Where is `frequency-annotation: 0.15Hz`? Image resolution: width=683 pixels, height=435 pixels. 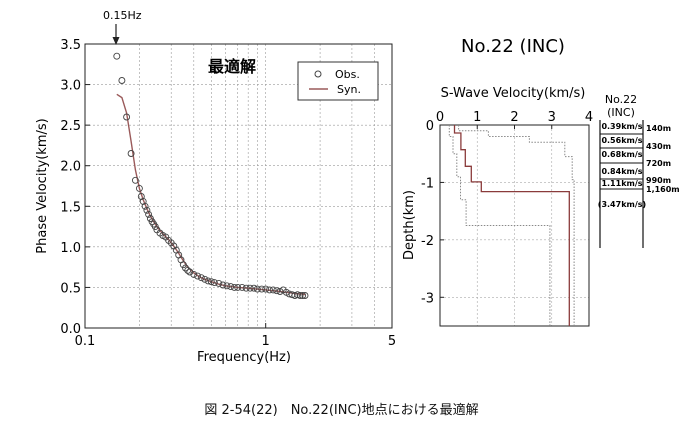
frequency-annotation: 0.15Hz is located at coordinates (122, 15).